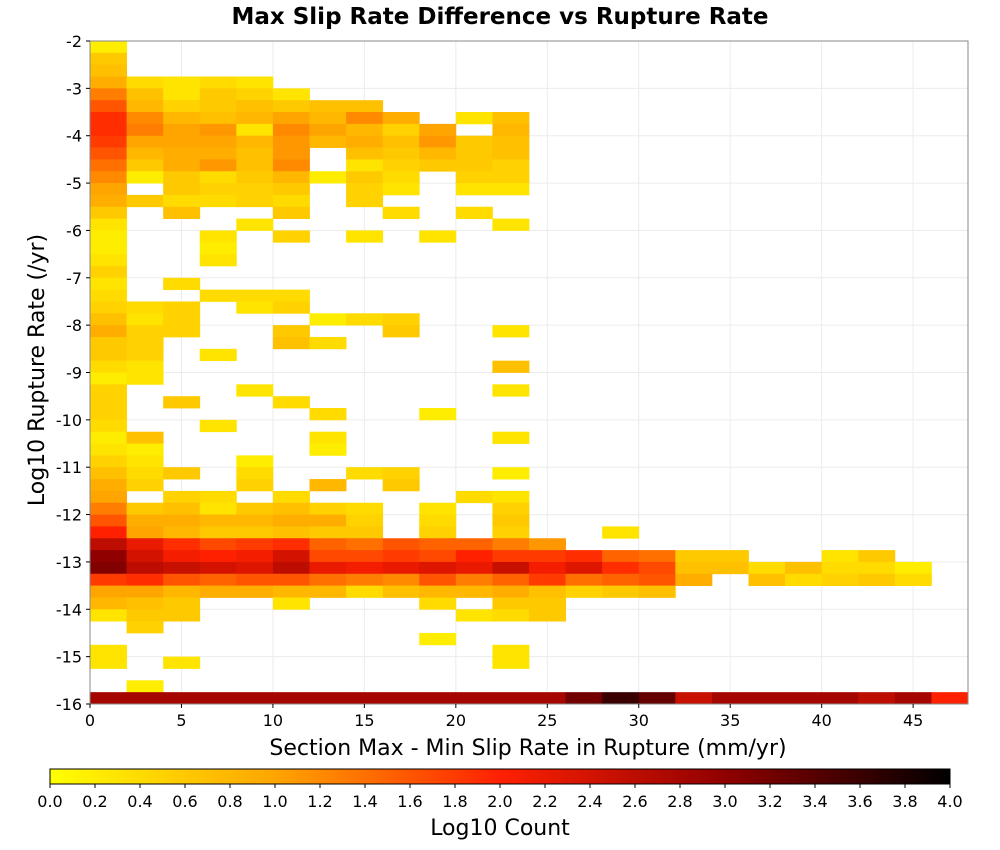 This screenshot has height=850, width=1000. What do you see at coordinates (639, 720) in the screenshot?
I see `x-tick-label: 30` at bounding box center [639, 720].